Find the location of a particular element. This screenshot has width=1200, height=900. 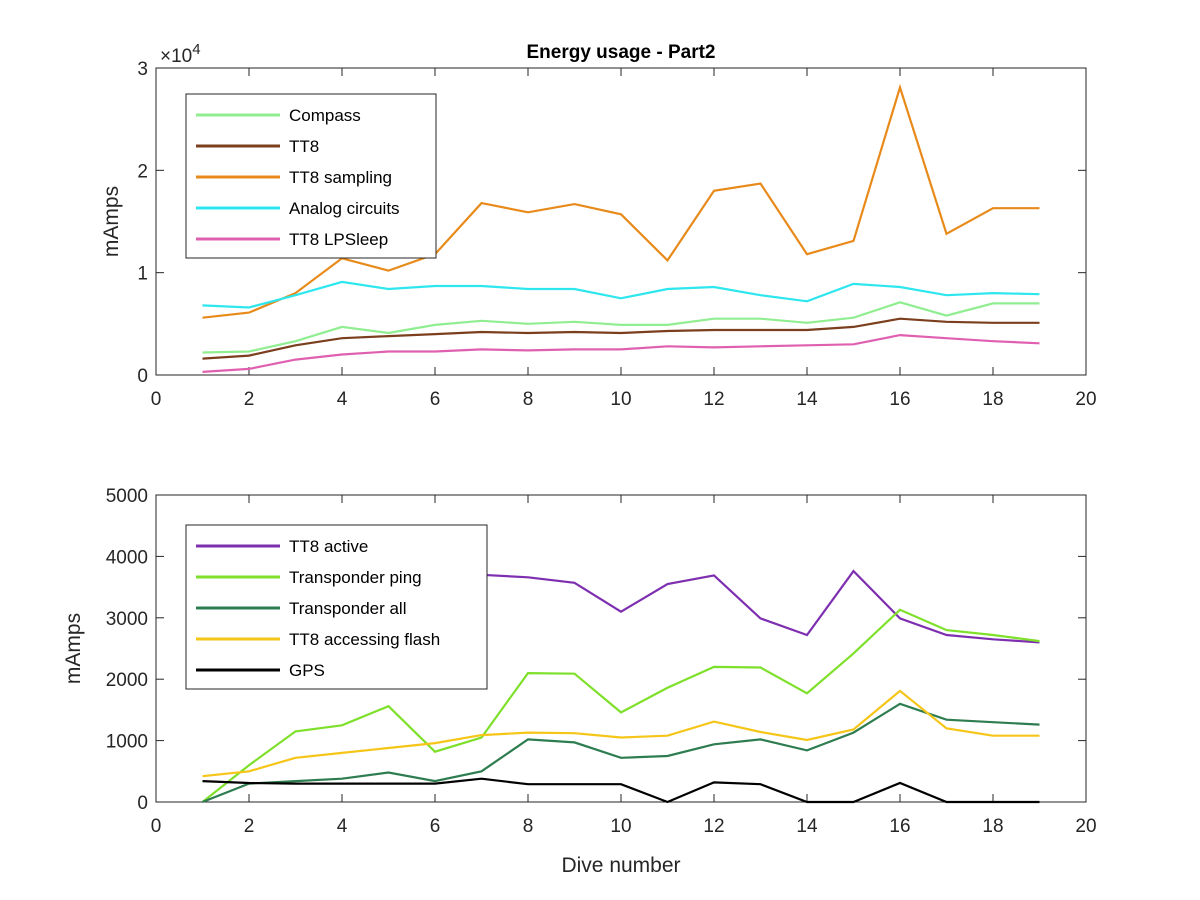

legend-entry: TT8 sampling is located at coordinates (340, 177).